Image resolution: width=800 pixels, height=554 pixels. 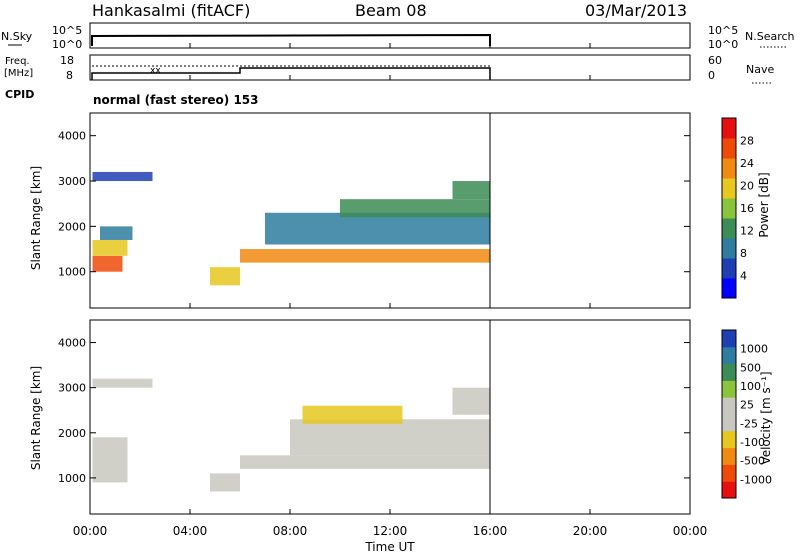 What do you see at coordinates (770, 36) in the screenshot?
I see `nsearch-label: N.Search` at bounding box center [770, 36].